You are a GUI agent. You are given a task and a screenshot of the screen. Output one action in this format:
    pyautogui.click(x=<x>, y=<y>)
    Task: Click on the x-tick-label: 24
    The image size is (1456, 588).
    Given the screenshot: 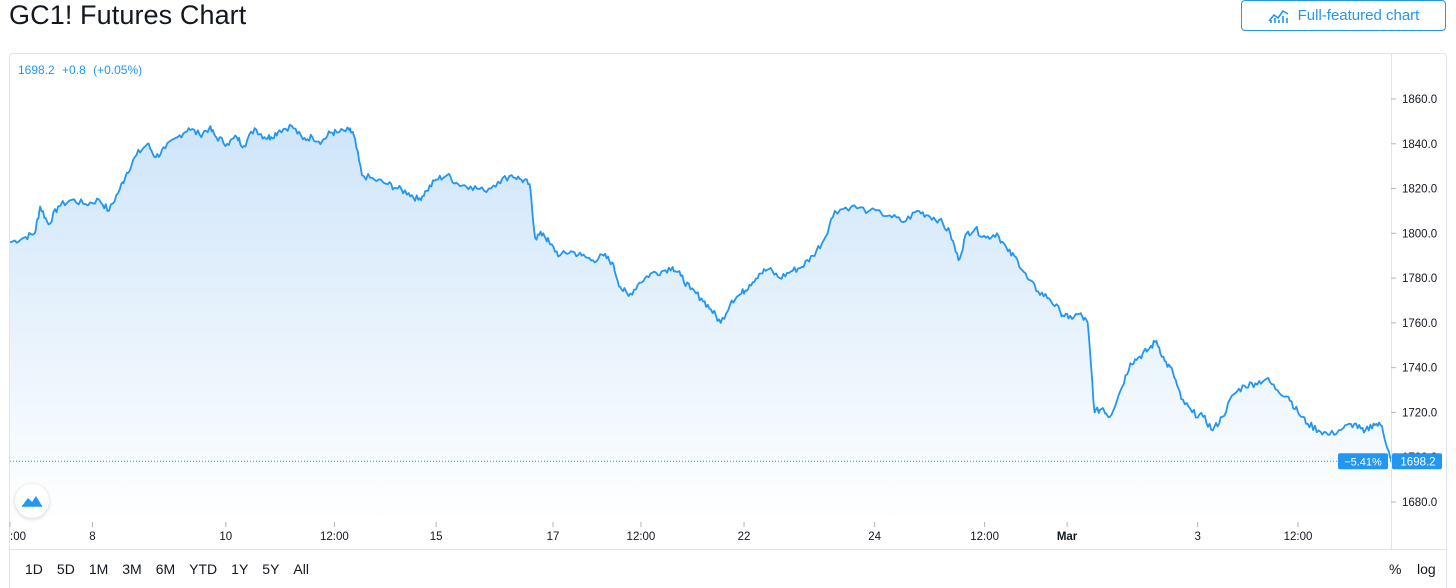 What is the action you would take?
    pyautogui.click(x=874, y=537)
    